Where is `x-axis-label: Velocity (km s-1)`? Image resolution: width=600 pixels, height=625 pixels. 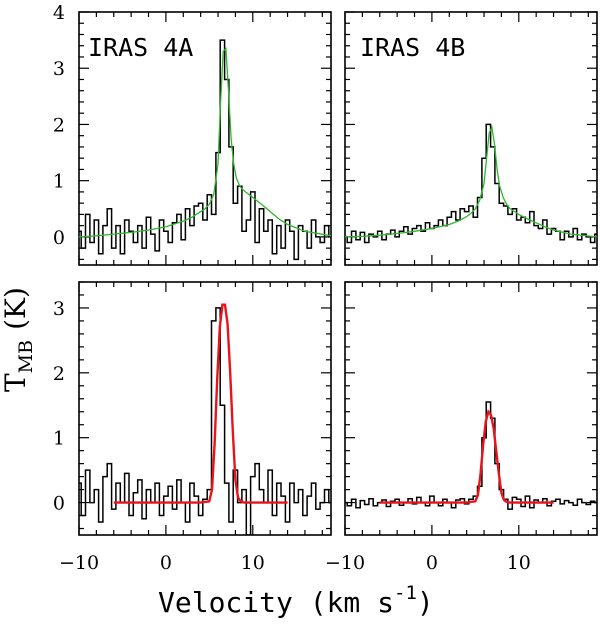 x-axis-label: Velocity (km s-1) is located at coordinates (296, 600).